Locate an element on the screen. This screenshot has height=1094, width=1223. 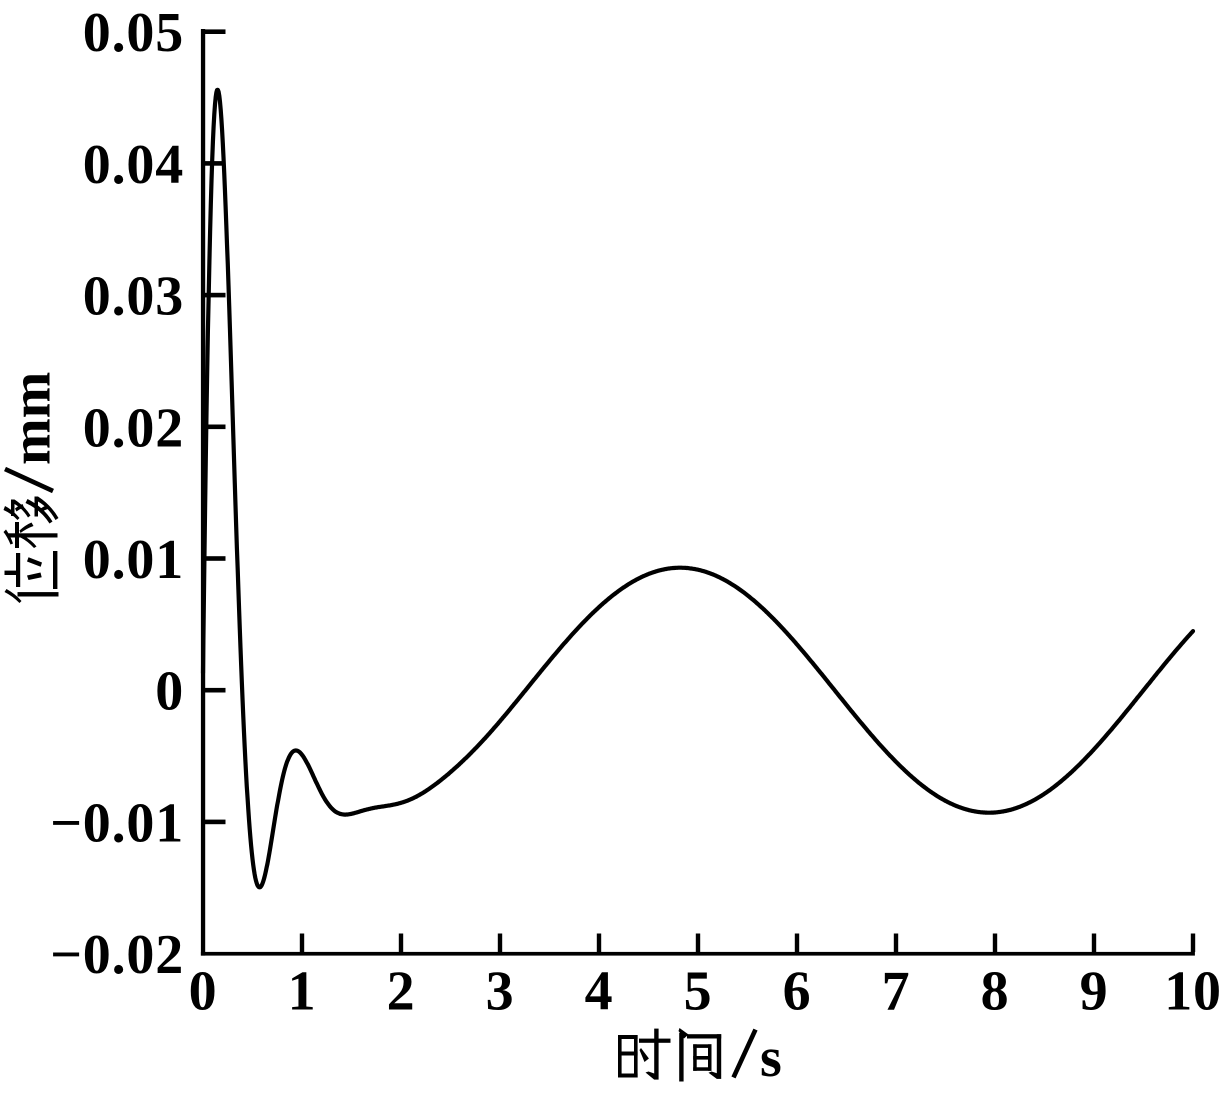
svg-text: 0.01 is located at coordinates (133, 560).